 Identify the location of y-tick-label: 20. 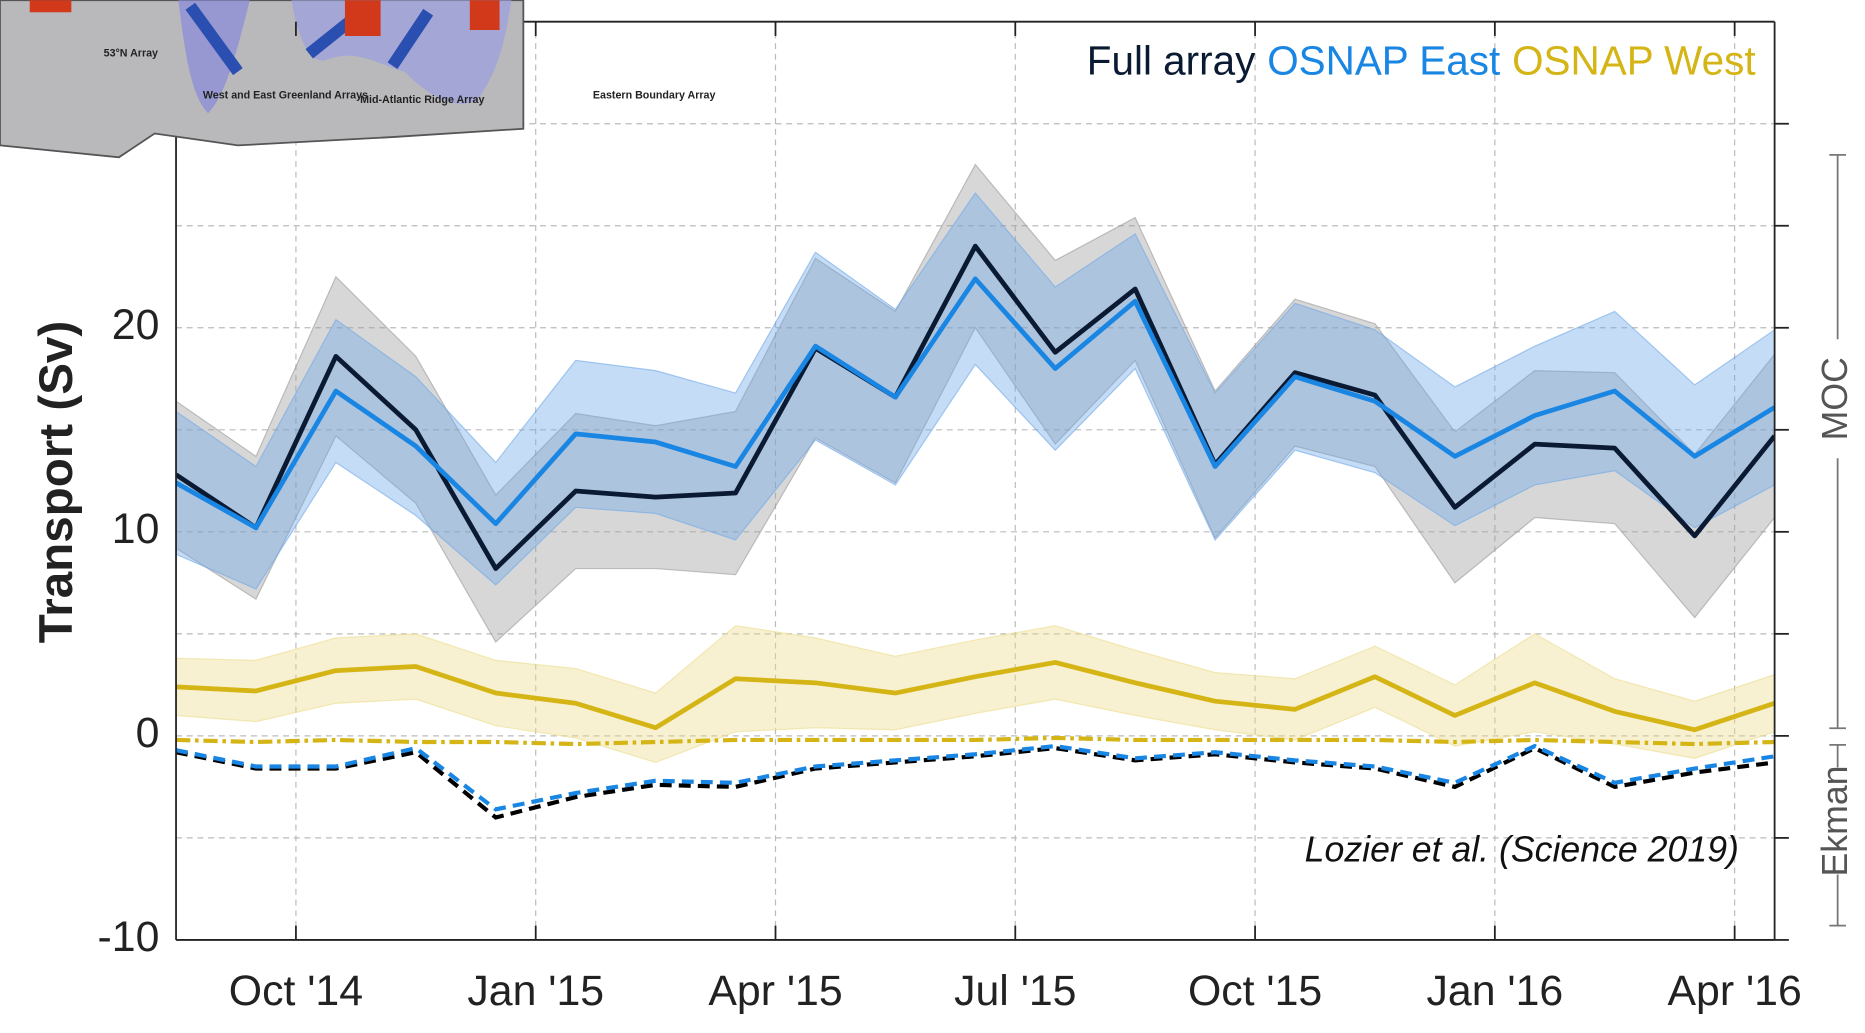
(136, 325).